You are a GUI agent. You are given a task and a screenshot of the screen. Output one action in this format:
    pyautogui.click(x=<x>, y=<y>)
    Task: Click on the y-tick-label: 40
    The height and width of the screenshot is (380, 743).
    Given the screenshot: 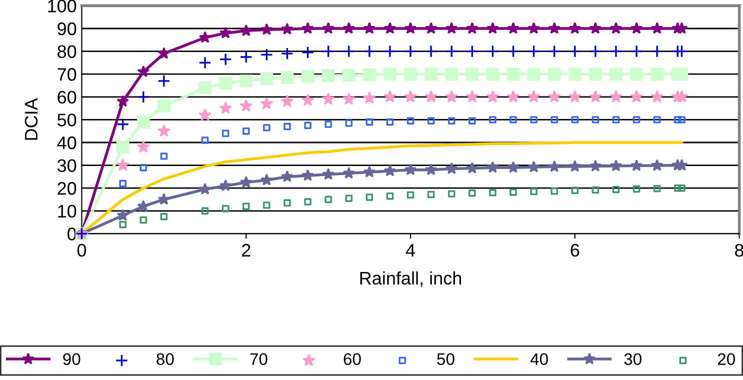 What is the action you would take?
    pyautogui.click(x=66, y=143)
    